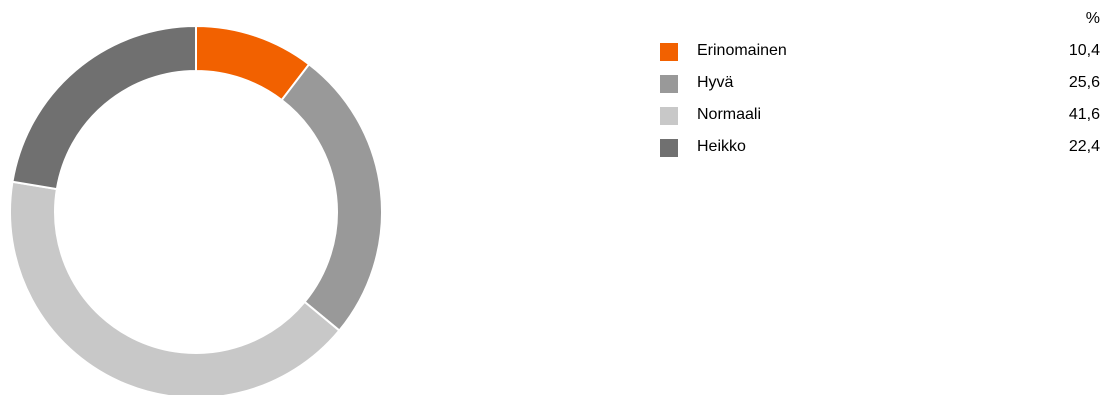 Image resolution: width=1114 pixels, height=395 pixels. What do you see at coordinates (1084, 82) in the screenshot?
I see `legend-value: 25,6` at bounding box center [1084, 82].